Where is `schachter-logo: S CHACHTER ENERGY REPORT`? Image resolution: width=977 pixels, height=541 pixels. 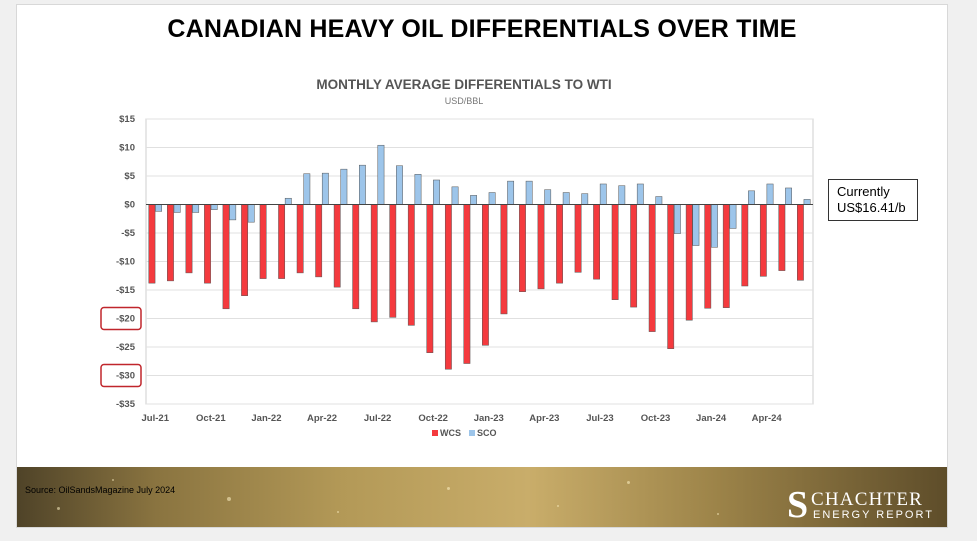
schachter-logo: S CHACHTER ENERGY REPORT is located at coordinates (860, 505).